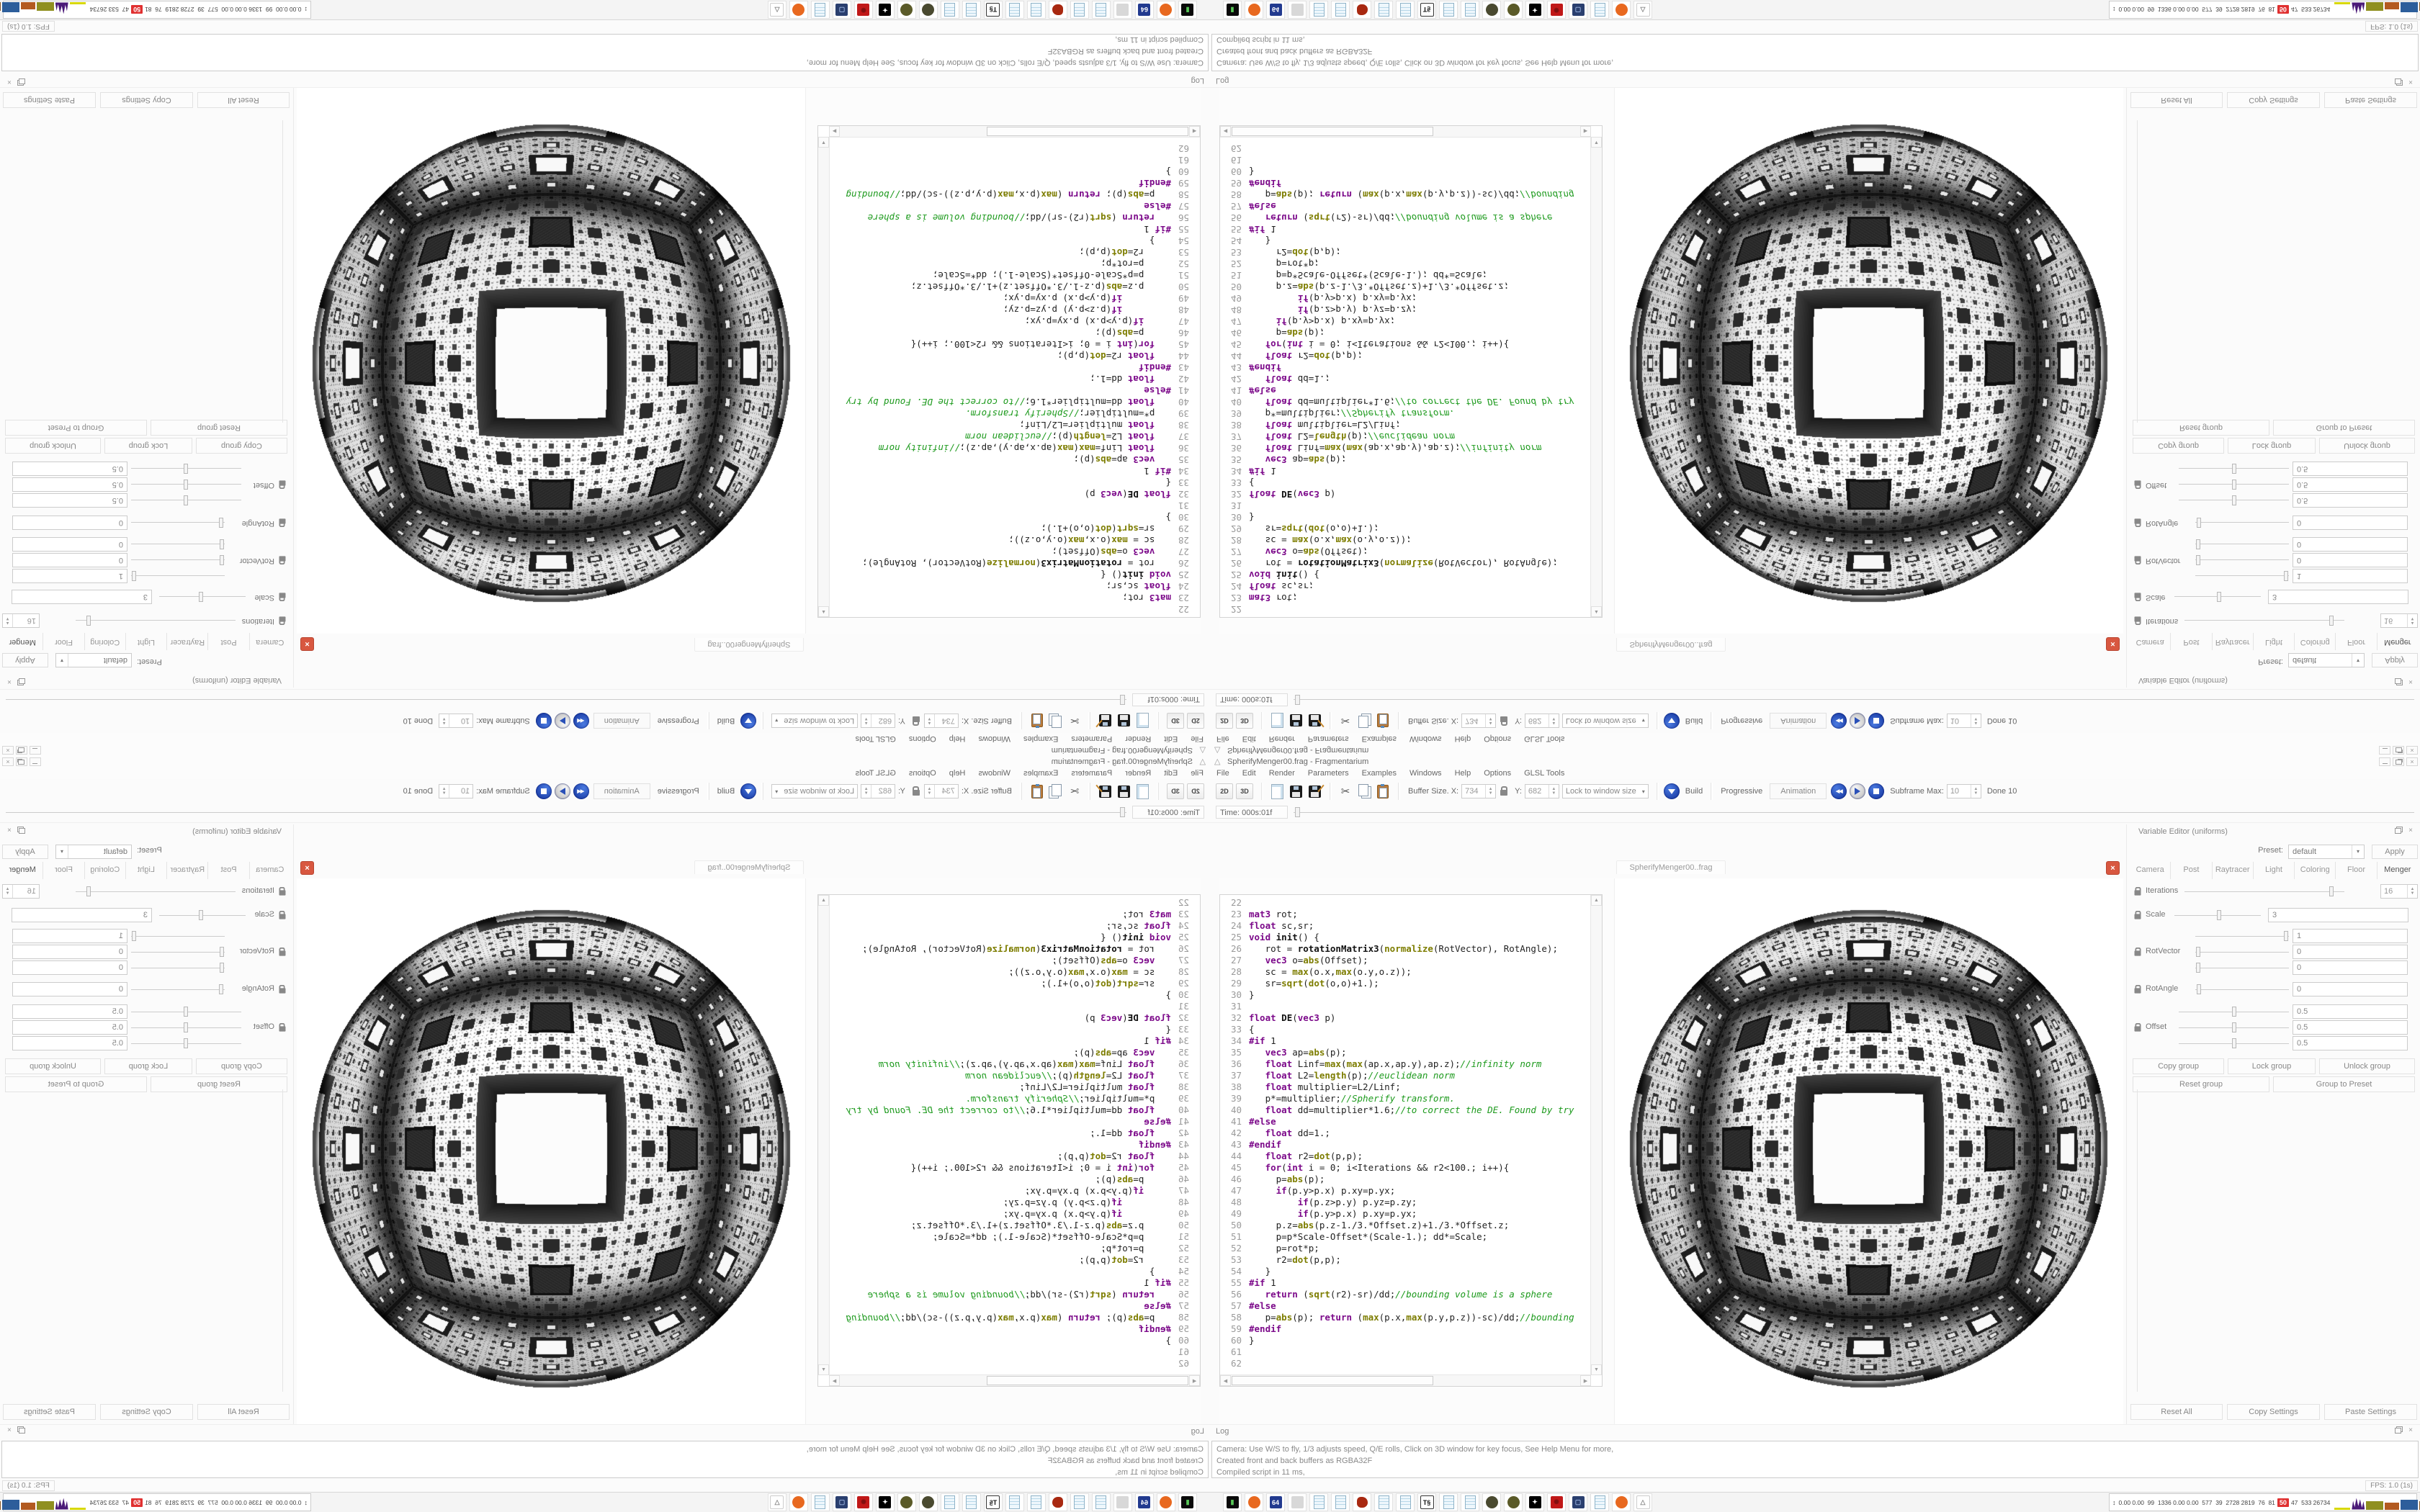 This screenshot has height=1512, width=2420. I want to click on code-line: 60}, so click(1242, 171).